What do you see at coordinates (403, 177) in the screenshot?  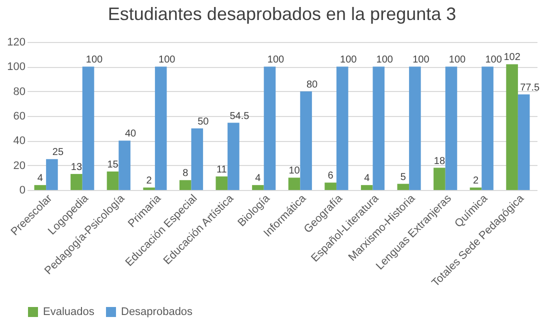 I see `data-label: 5` at bounding box center [403, 177].